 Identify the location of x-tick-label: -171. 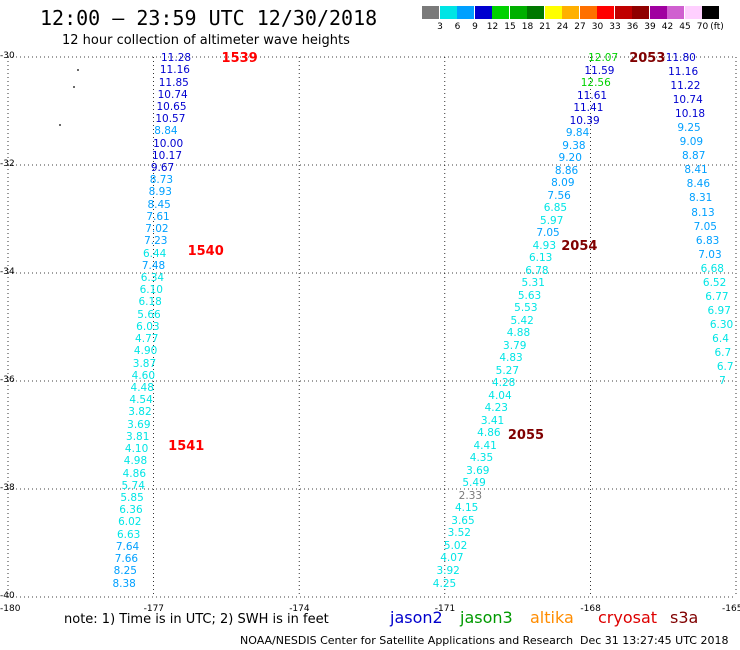
(445, 609).